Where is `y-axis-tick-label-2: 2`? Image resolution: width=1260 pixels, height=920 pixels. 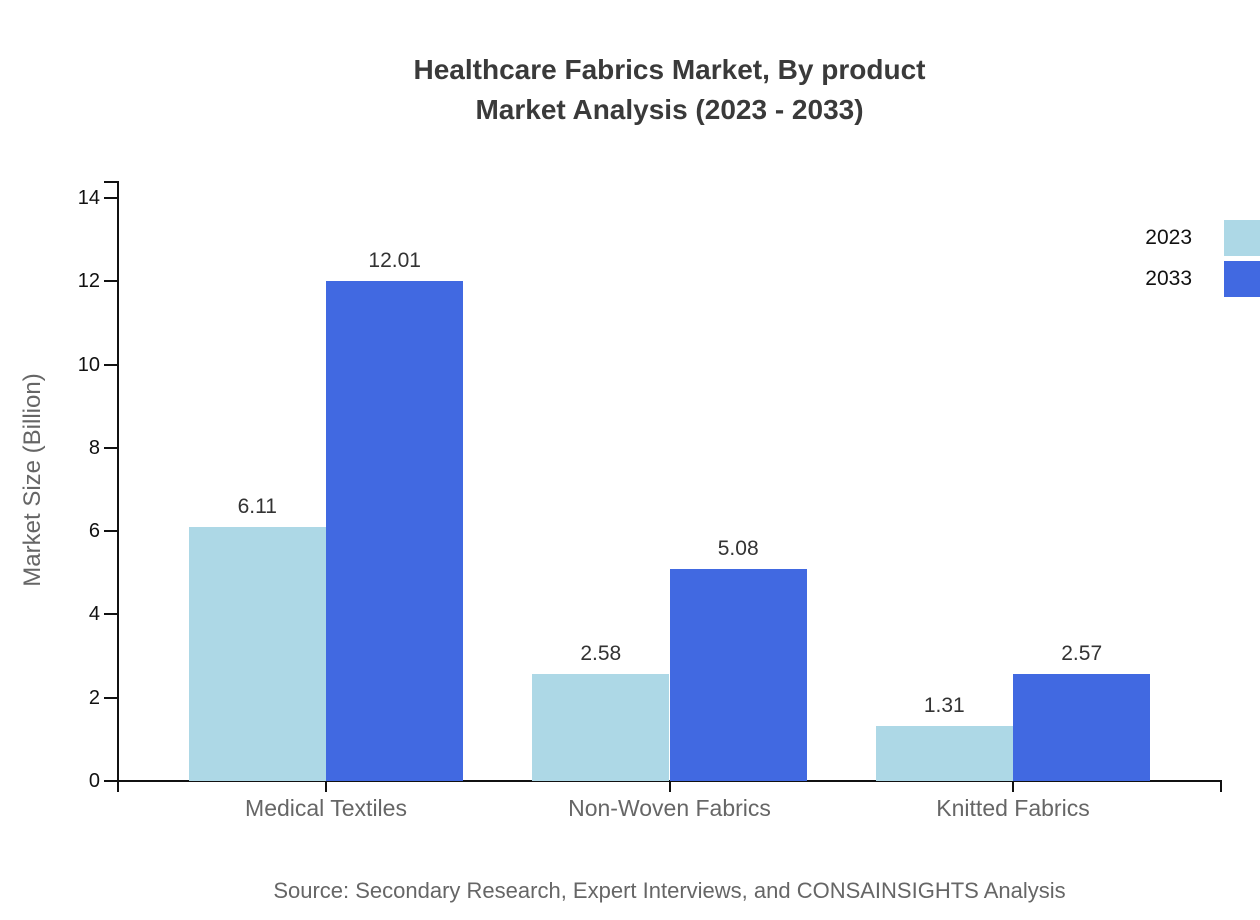
y-axis-tick-label-2: 2 is located at coordinates (94, 697).